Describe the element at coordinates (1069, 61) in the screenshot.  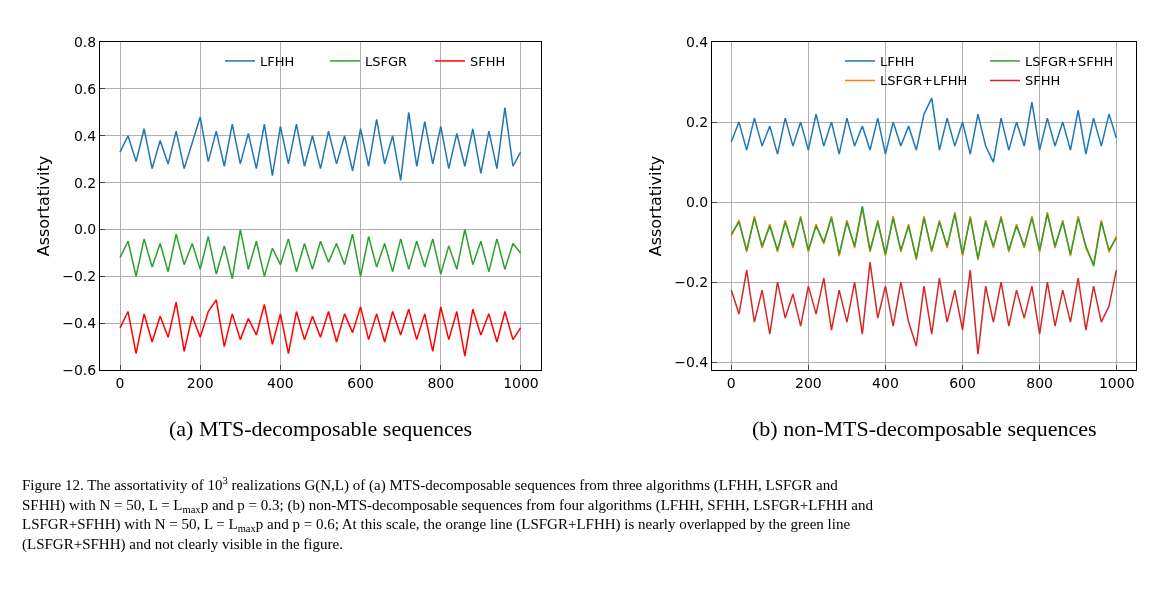
I see `legend-label: LSFGR+SFHH` at that location.